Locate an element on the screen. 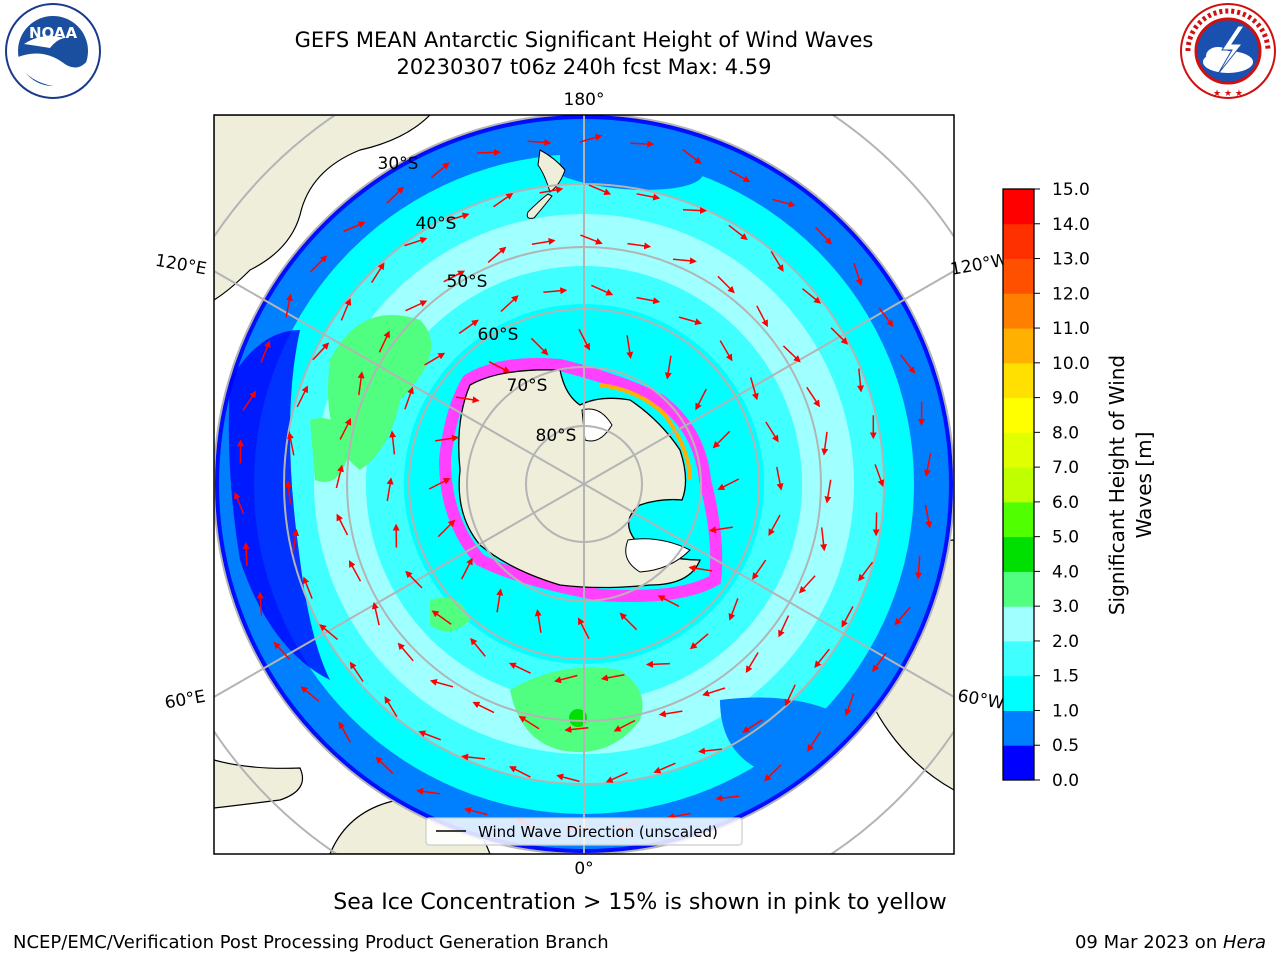 The width and height of the screenshot is (1280, 960). colorbar-frame is located at coordinates (1018, 484).